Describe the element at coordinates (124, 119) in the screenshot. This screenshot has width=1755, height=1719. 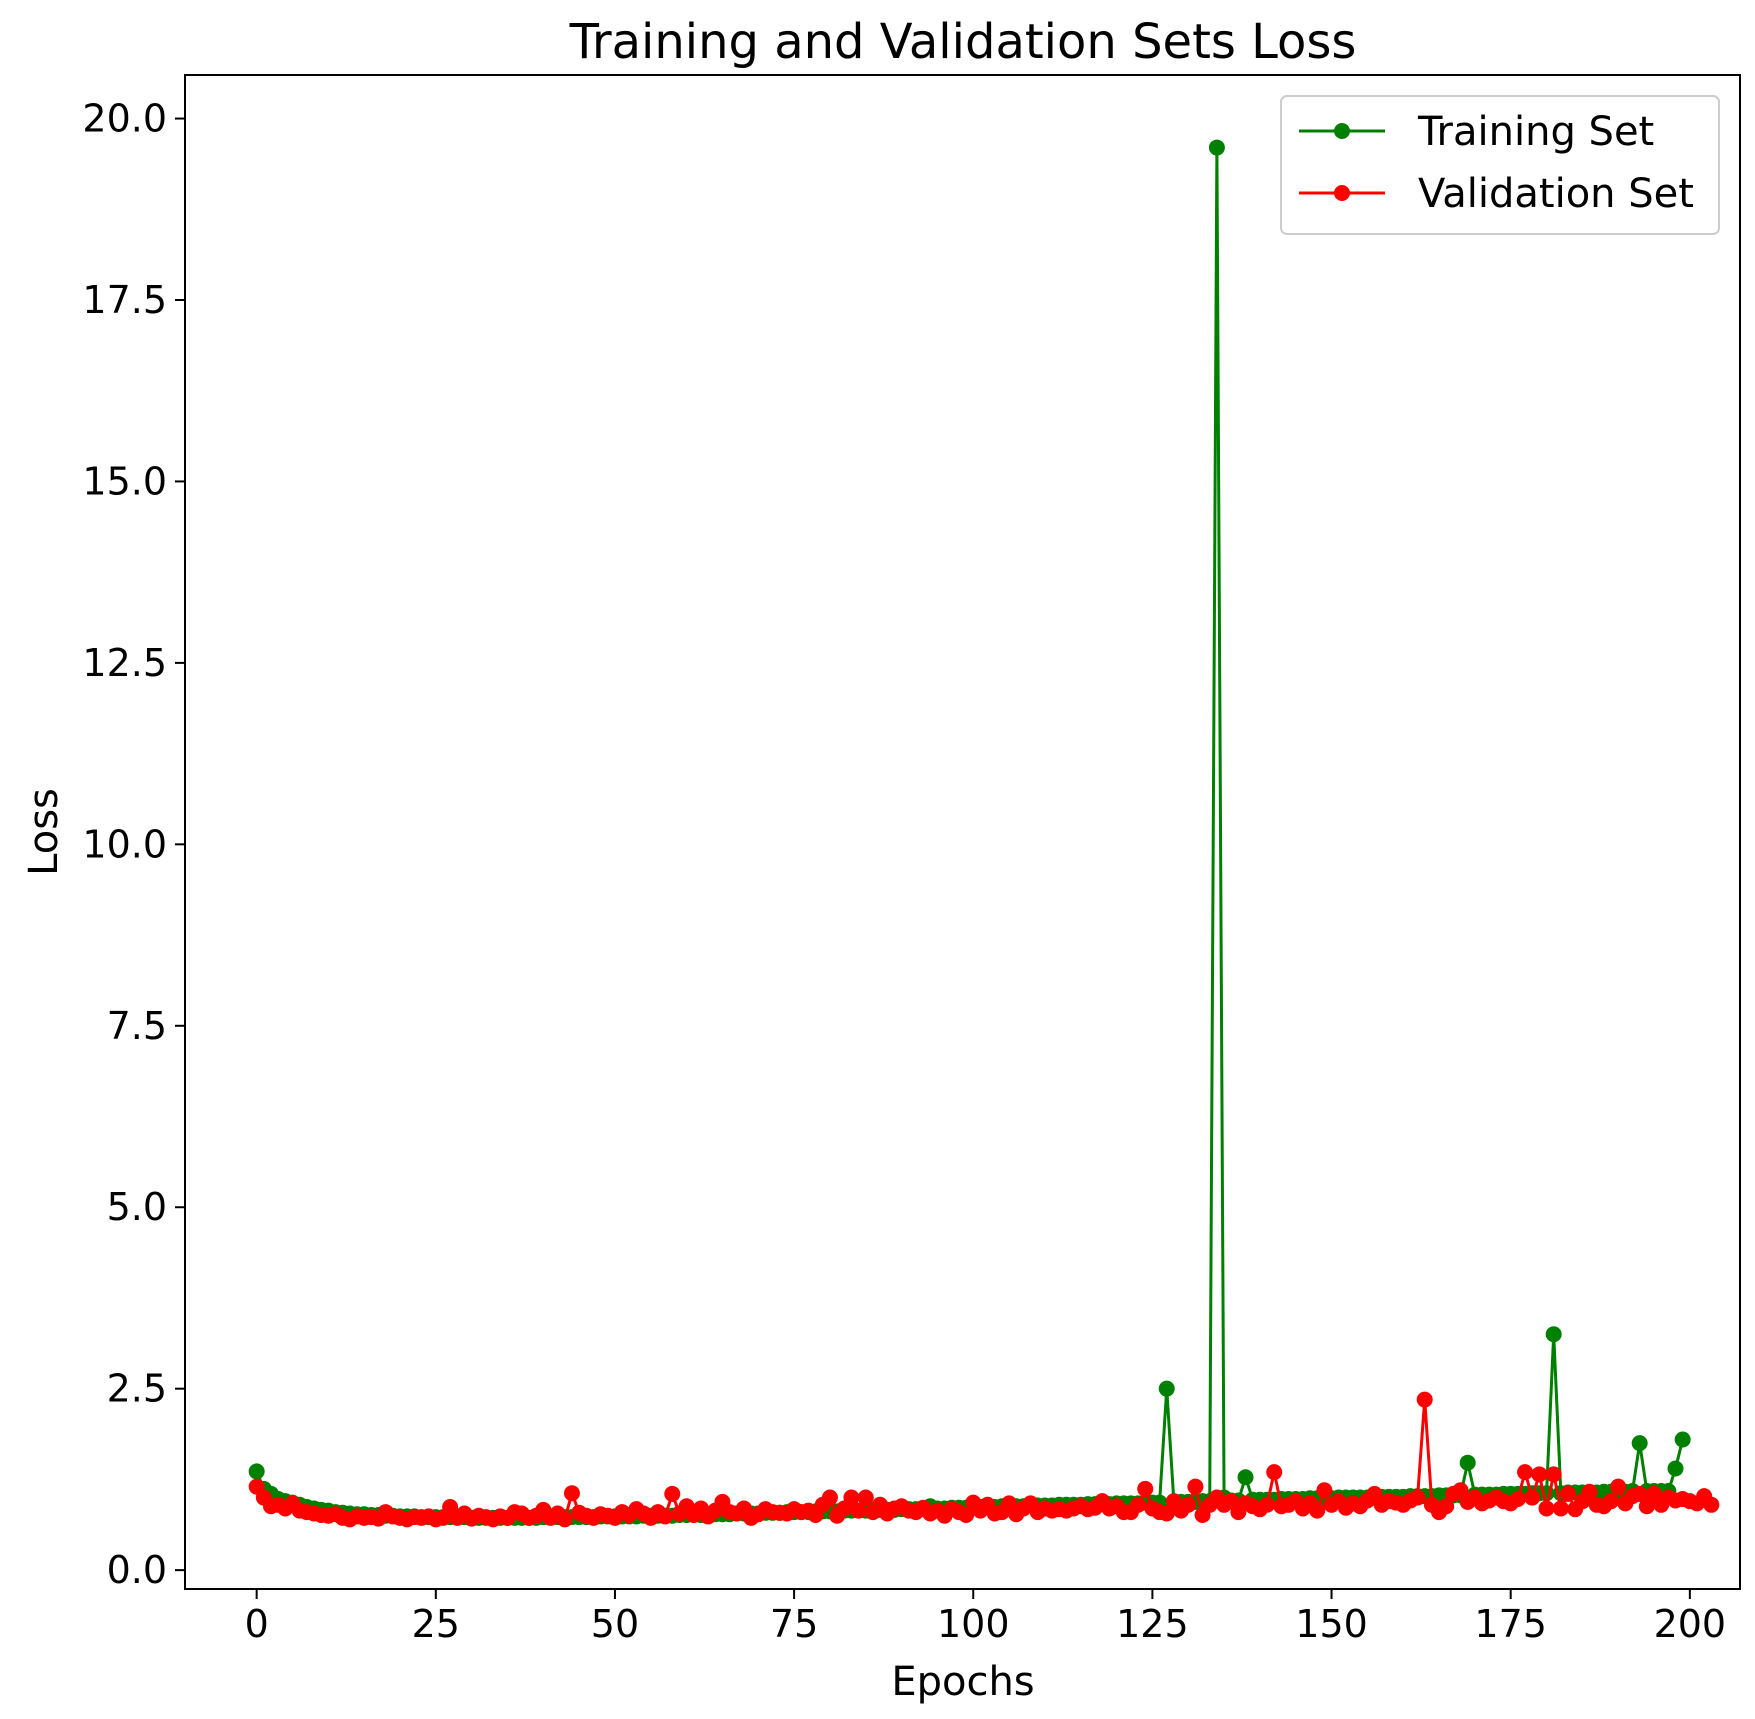
I see `y-tick-label: 20.0` at that location.